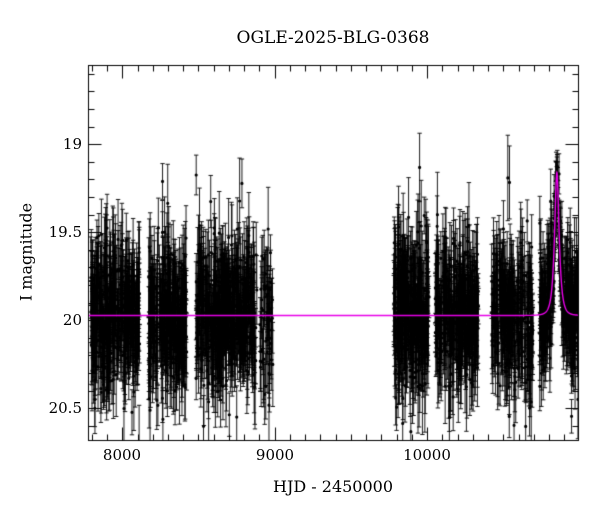  I want to click on y-tick-label-19_5: 19.5, so click(65, 232).